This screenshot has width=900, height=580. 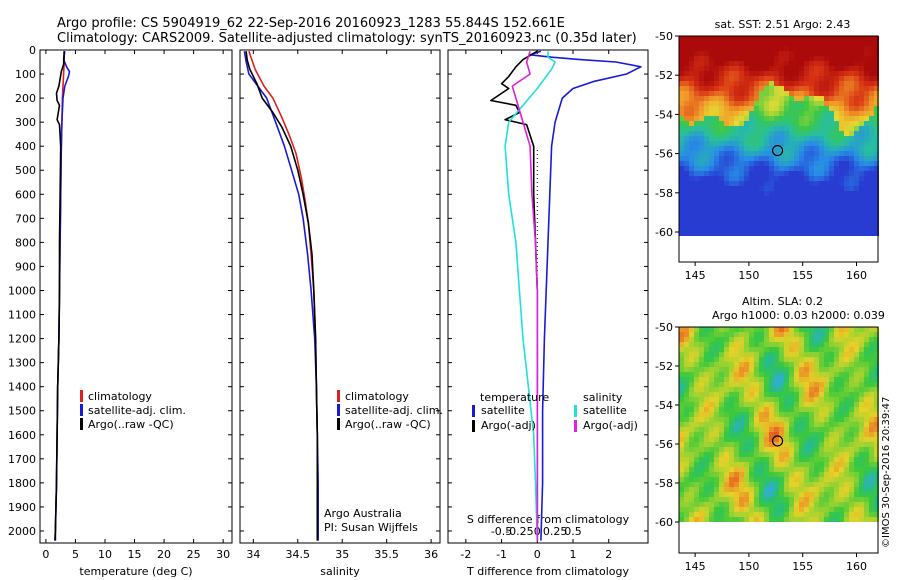 What do you see at coordinates (508, 425) in the screenshot?
I see `legend-label: Argo(-adj)` at bounding box center [508, 425].